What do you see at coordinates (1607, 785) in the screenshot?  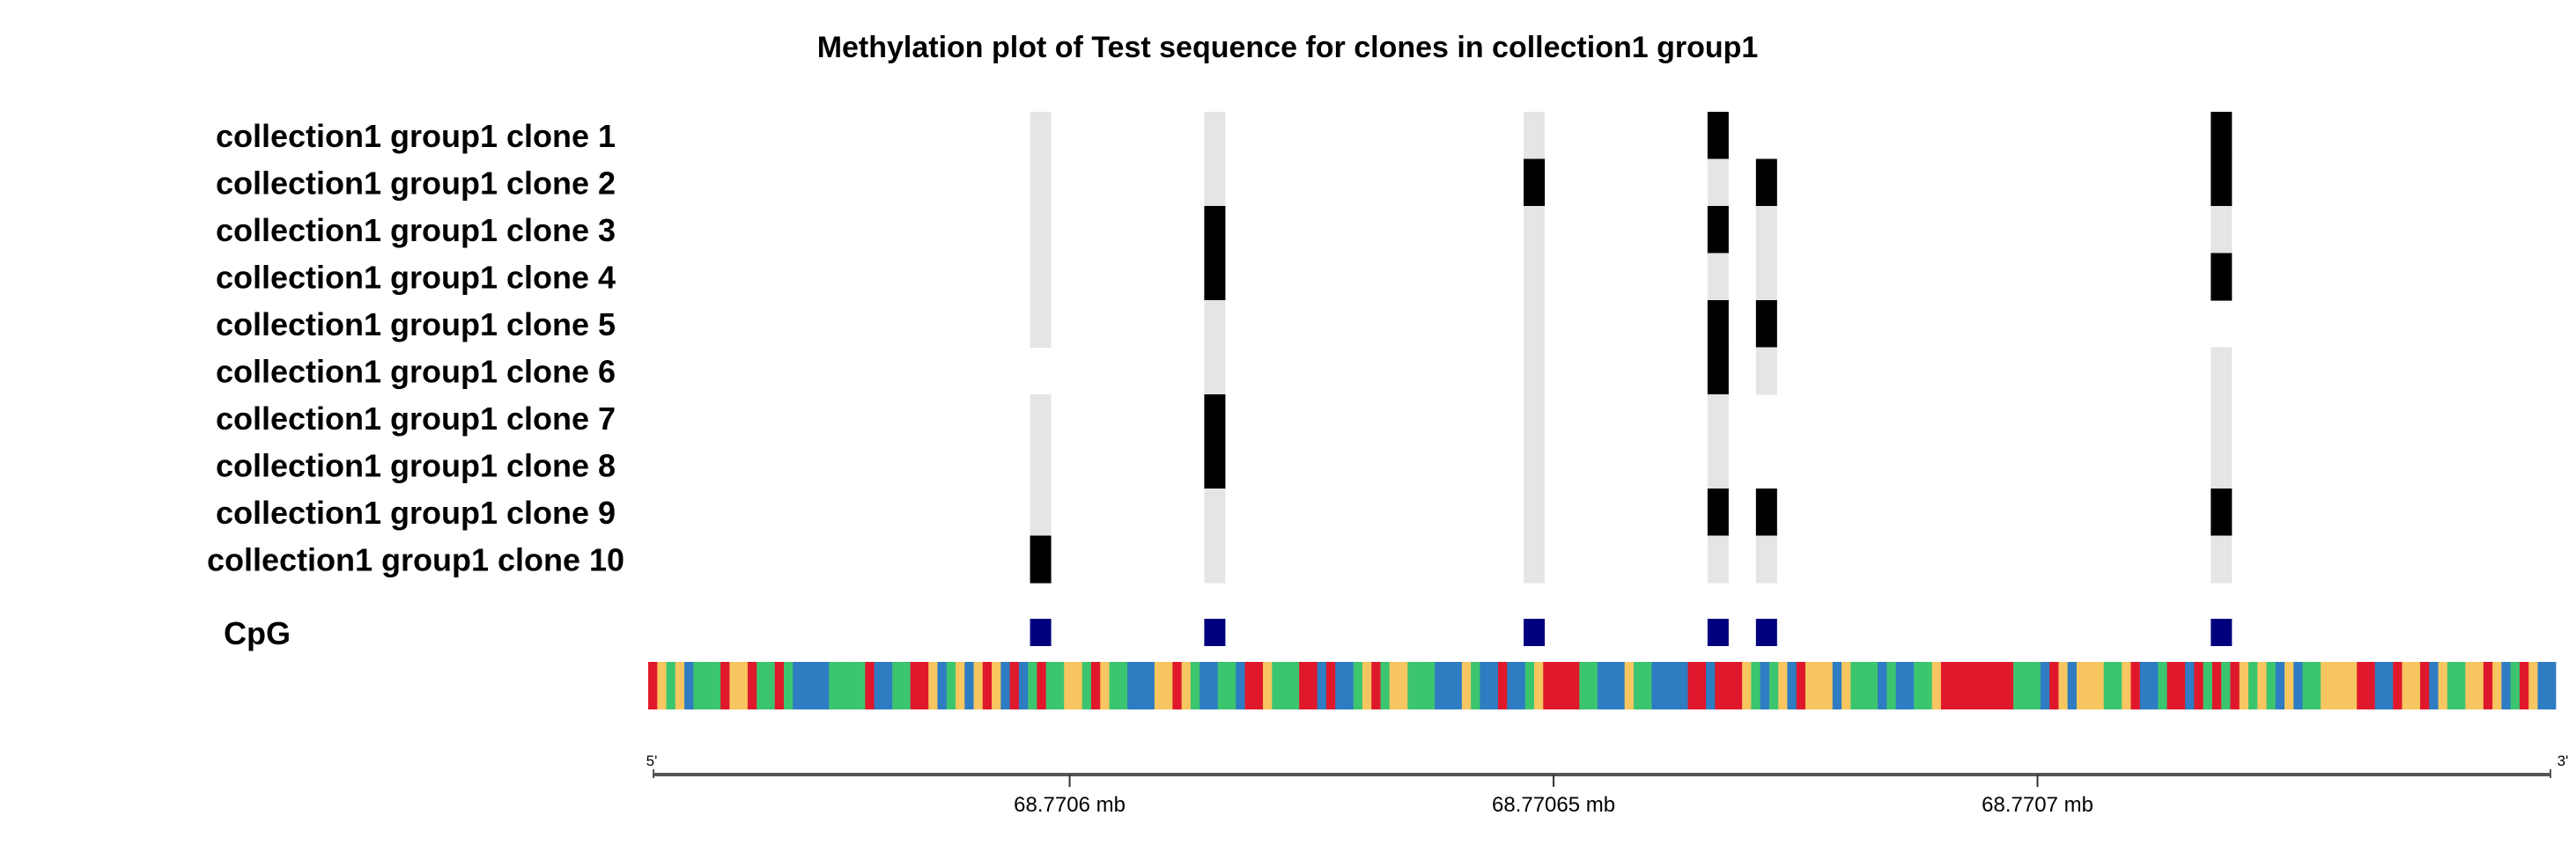 I see `x-axis: 68.7706 mb 68.77065 mb 68.7707 mb 5' 3'` at bounding box center [1607, 785].